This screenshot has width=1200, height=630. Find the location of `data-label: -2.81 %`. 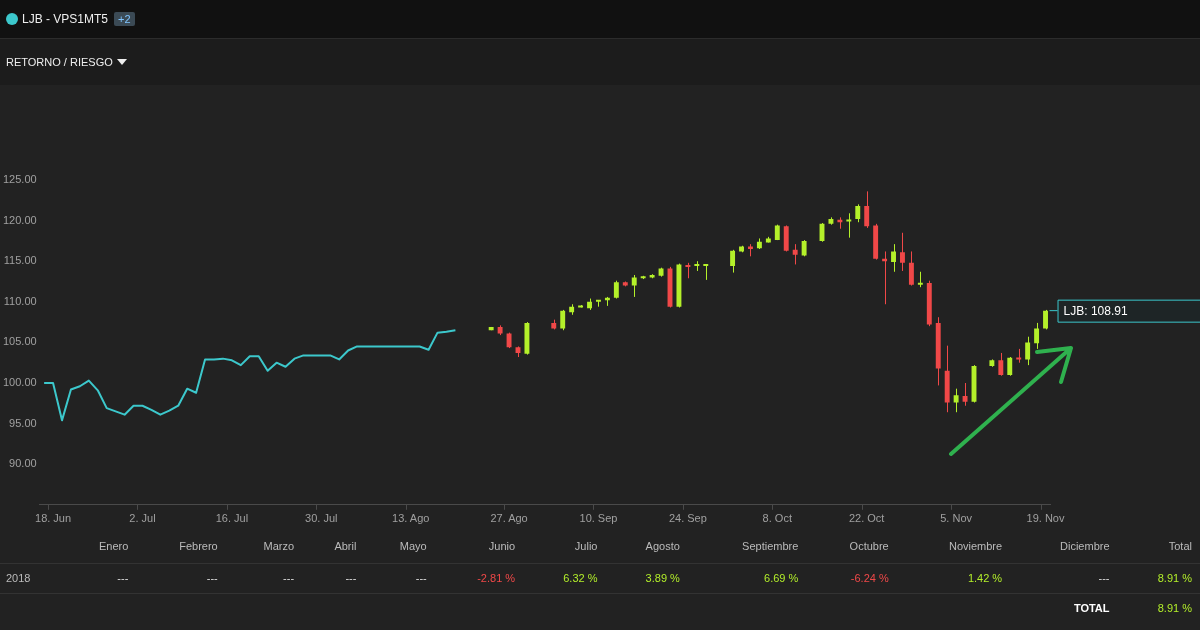

data-label: -2.81 % is located at coordinates (496, 578).